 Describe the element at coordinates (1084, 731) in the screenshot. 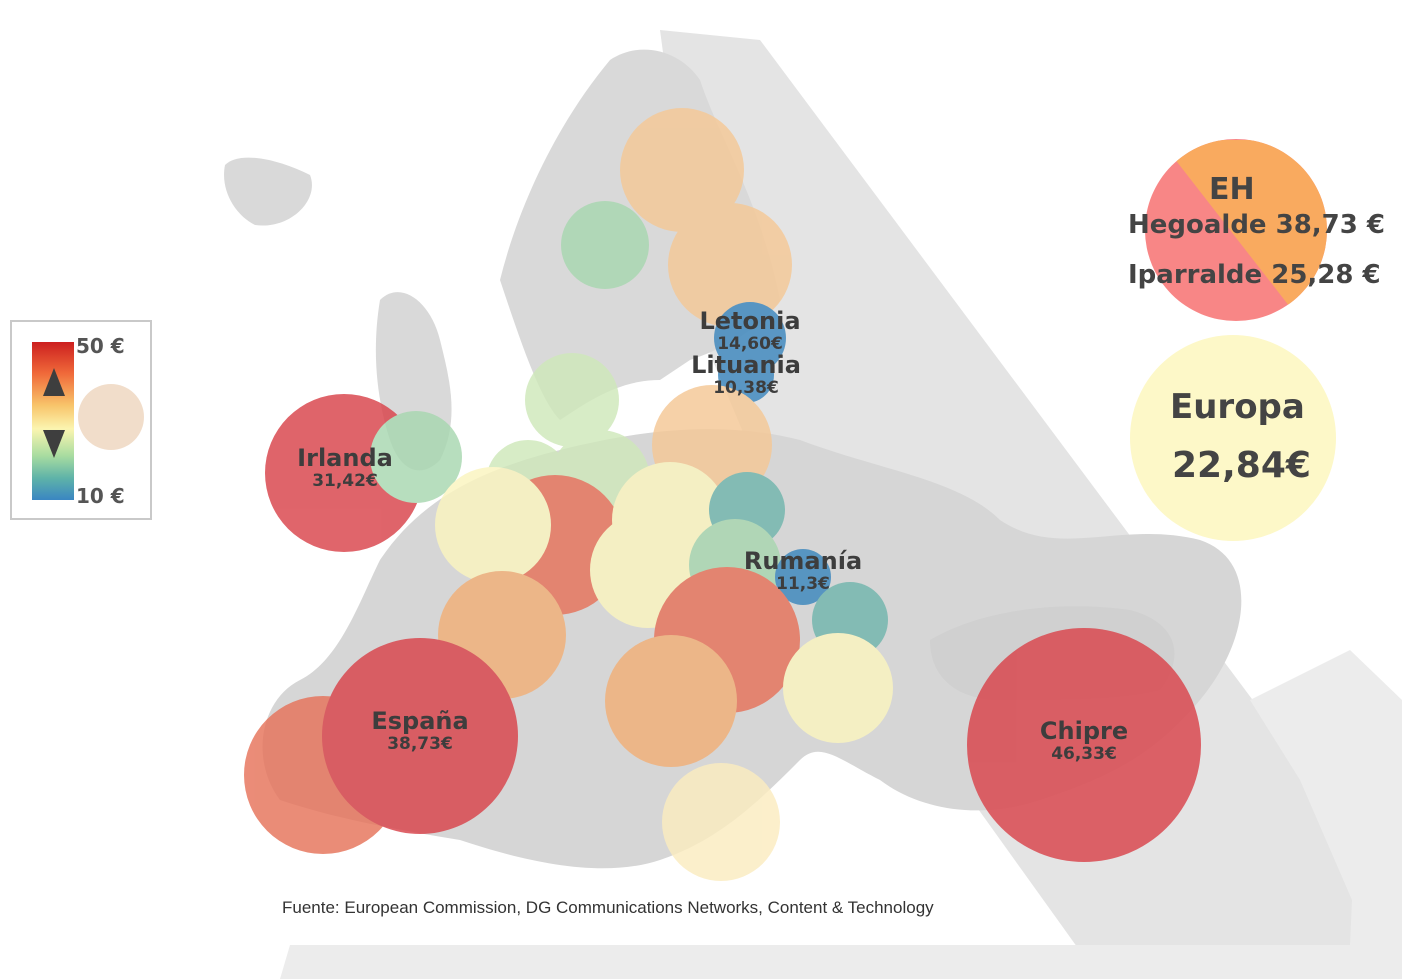

I see `country-name: Chipre` at that location.